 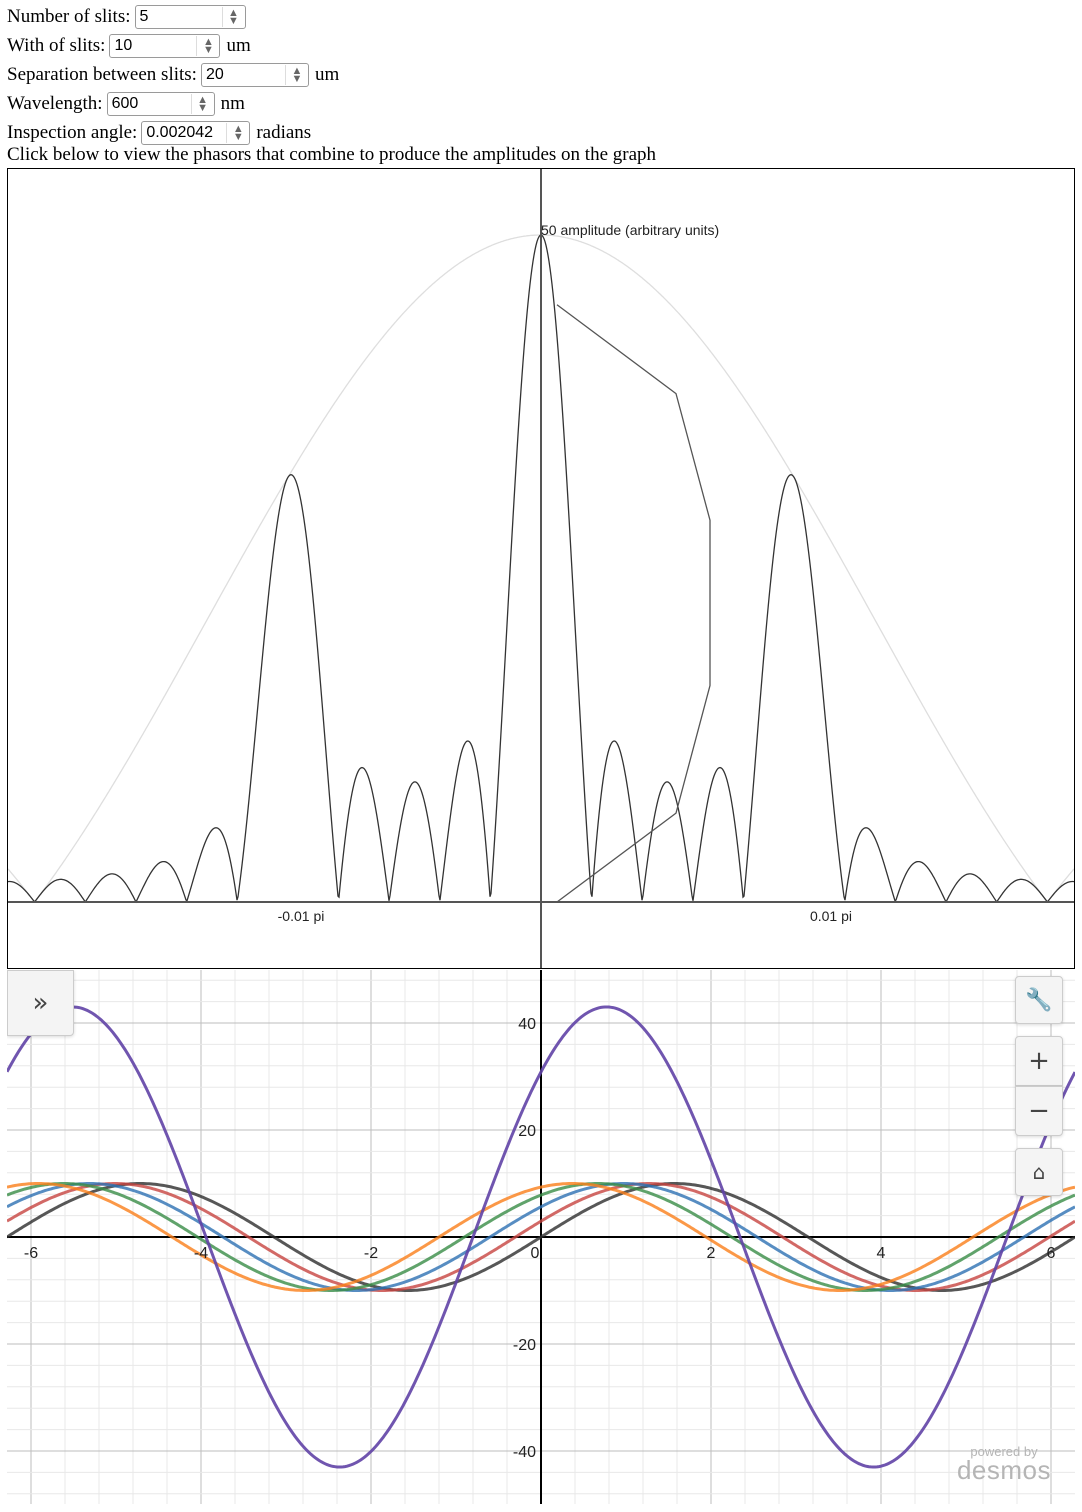 I want to click on separation-spinner-icon: ▲ ▼, so click(x=296, y=74).